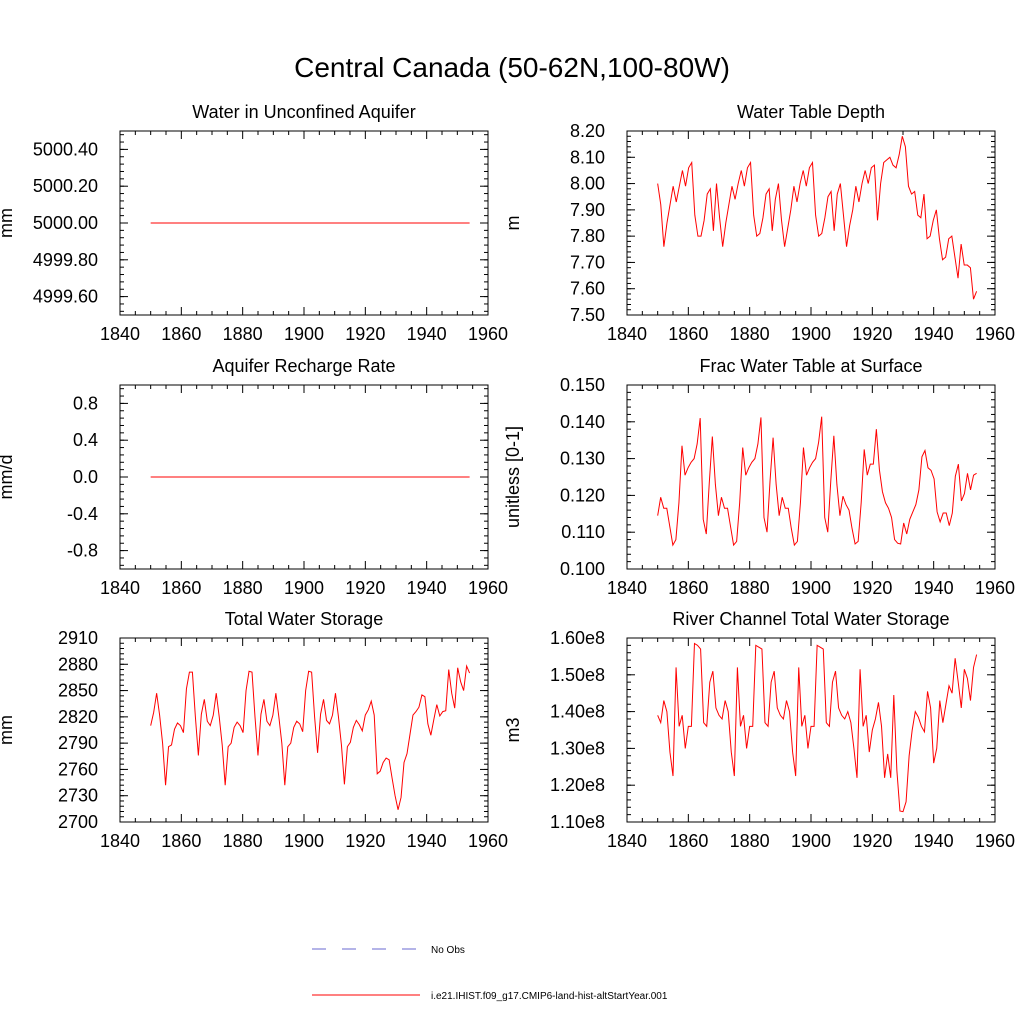  What do you see at coordinates (582, 569) in the screenshot?
I see `y-tick-label: 0.100` at bounding box center [582, 569].